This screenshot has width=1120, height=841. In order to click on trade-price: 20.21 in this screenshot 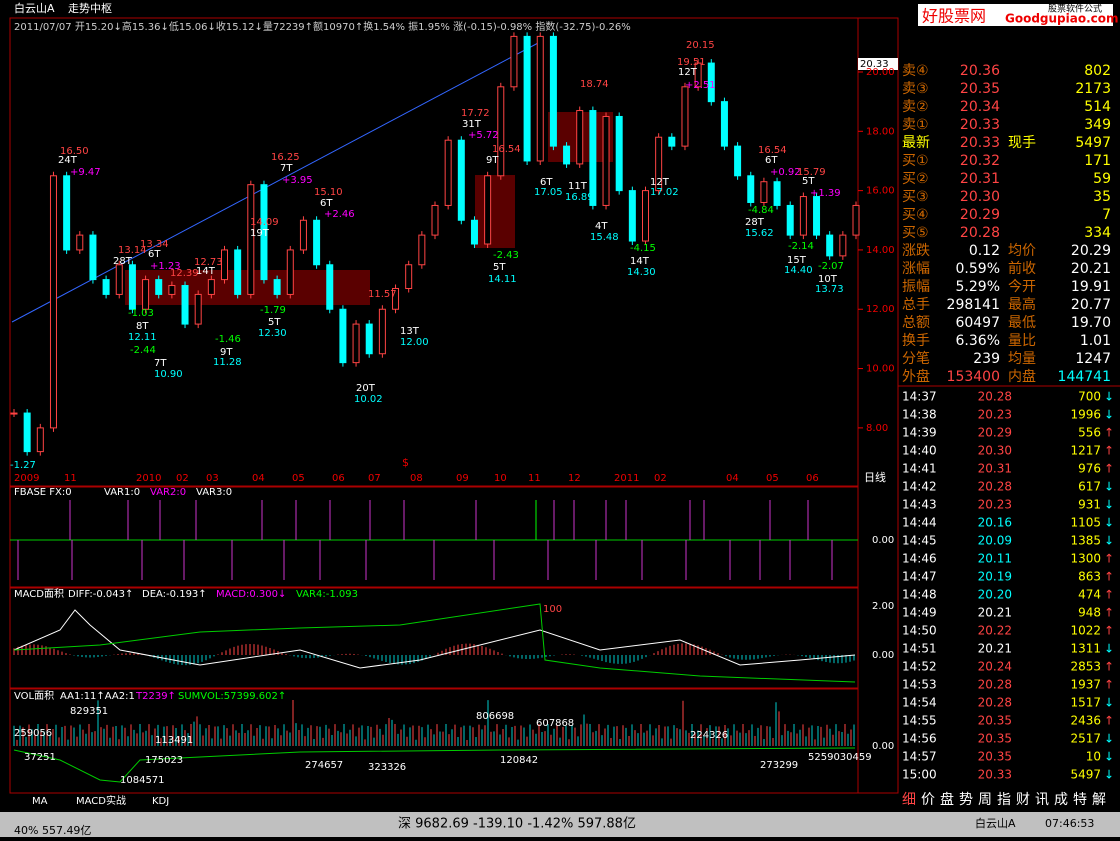, I will do `click(995, 649)`.